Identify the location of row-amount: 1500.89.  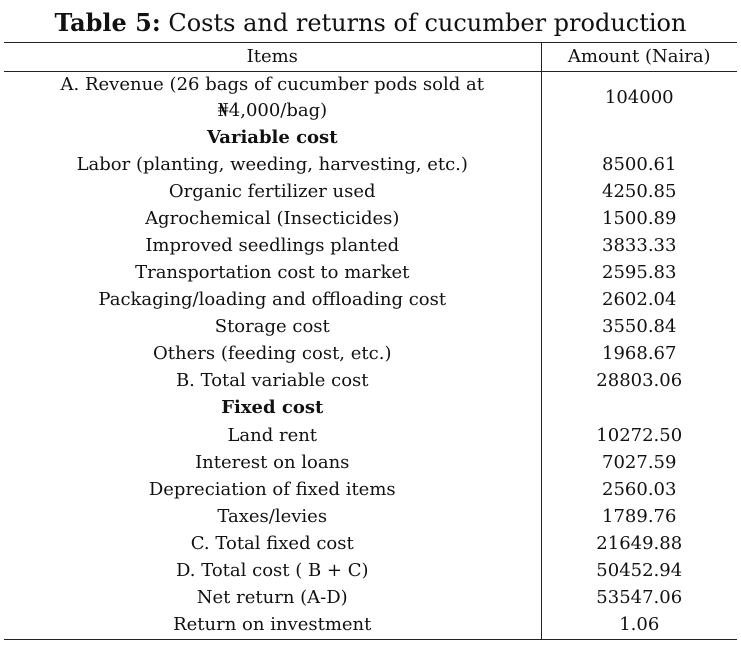
(638, 219).